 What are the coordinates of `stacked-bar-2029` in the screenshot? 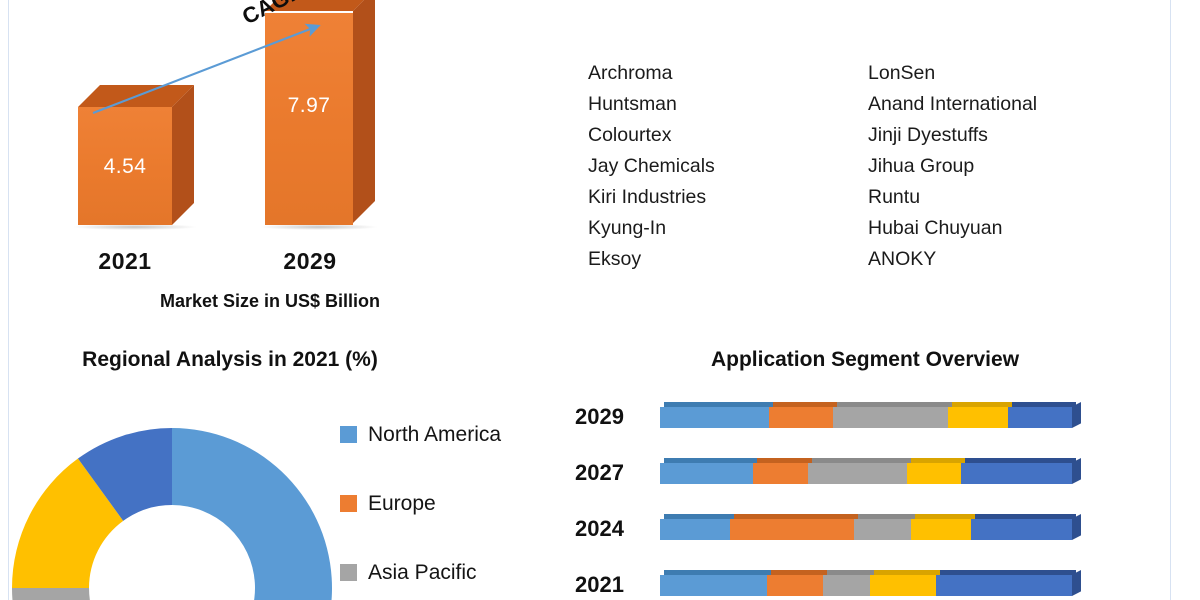 It's located at (870, 415).